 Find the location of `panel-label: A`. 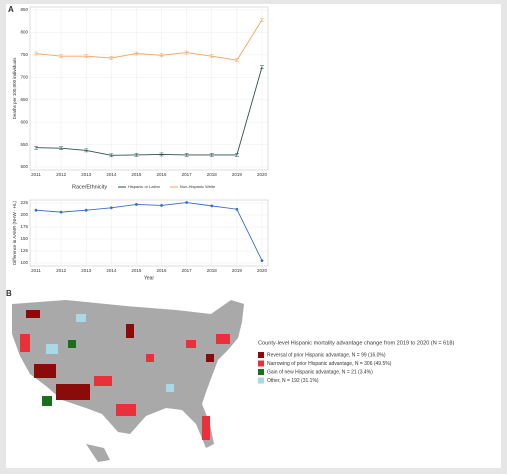

panel-label: A is located at coordinates (11, 9).